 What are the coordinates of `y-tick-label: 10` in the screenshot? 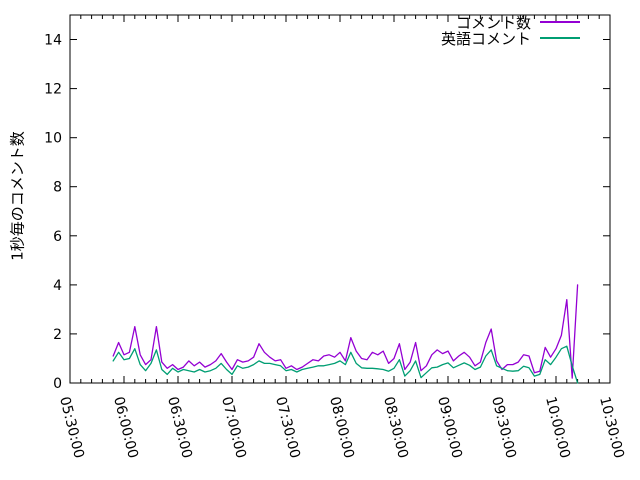 It's located at (53, 139).